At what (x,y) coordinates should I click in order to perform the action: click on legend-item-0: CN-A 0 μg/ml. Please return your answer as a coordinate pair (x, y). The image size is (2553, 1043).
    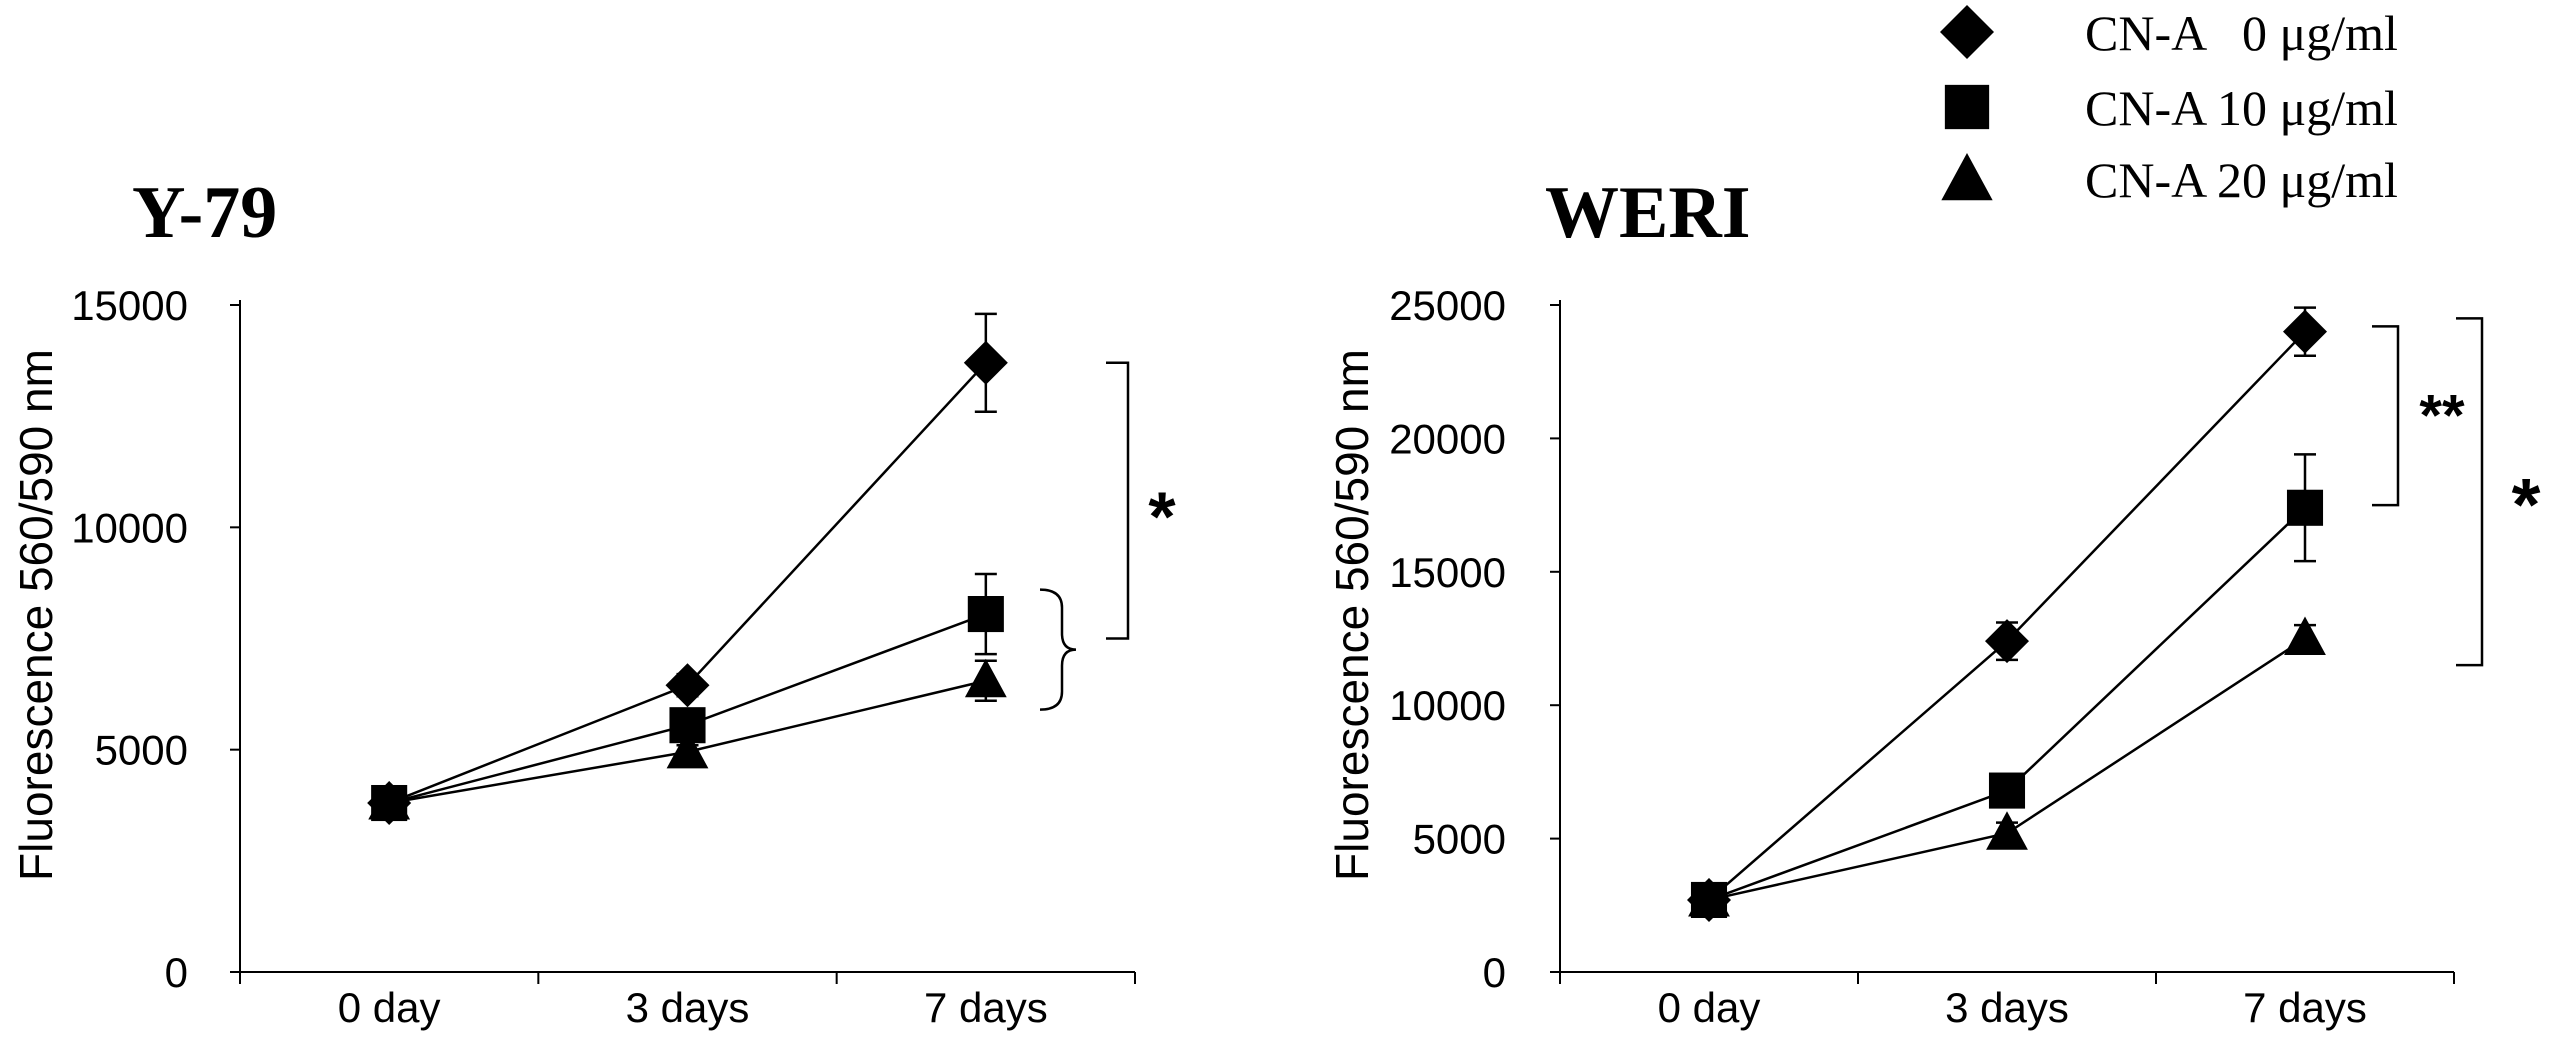
    Looking at the image, I should click on (2169, 33).